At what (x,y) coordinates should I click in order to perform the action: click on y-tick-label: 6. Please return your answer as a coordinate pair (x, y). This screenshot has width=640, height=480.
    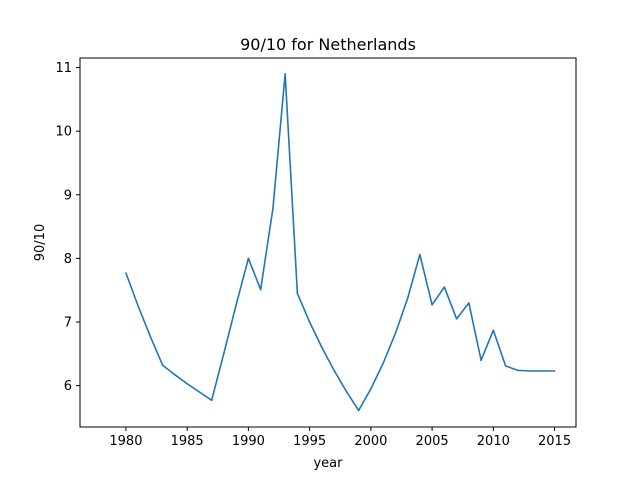
    Looking at the image, I should click on (68, 386).